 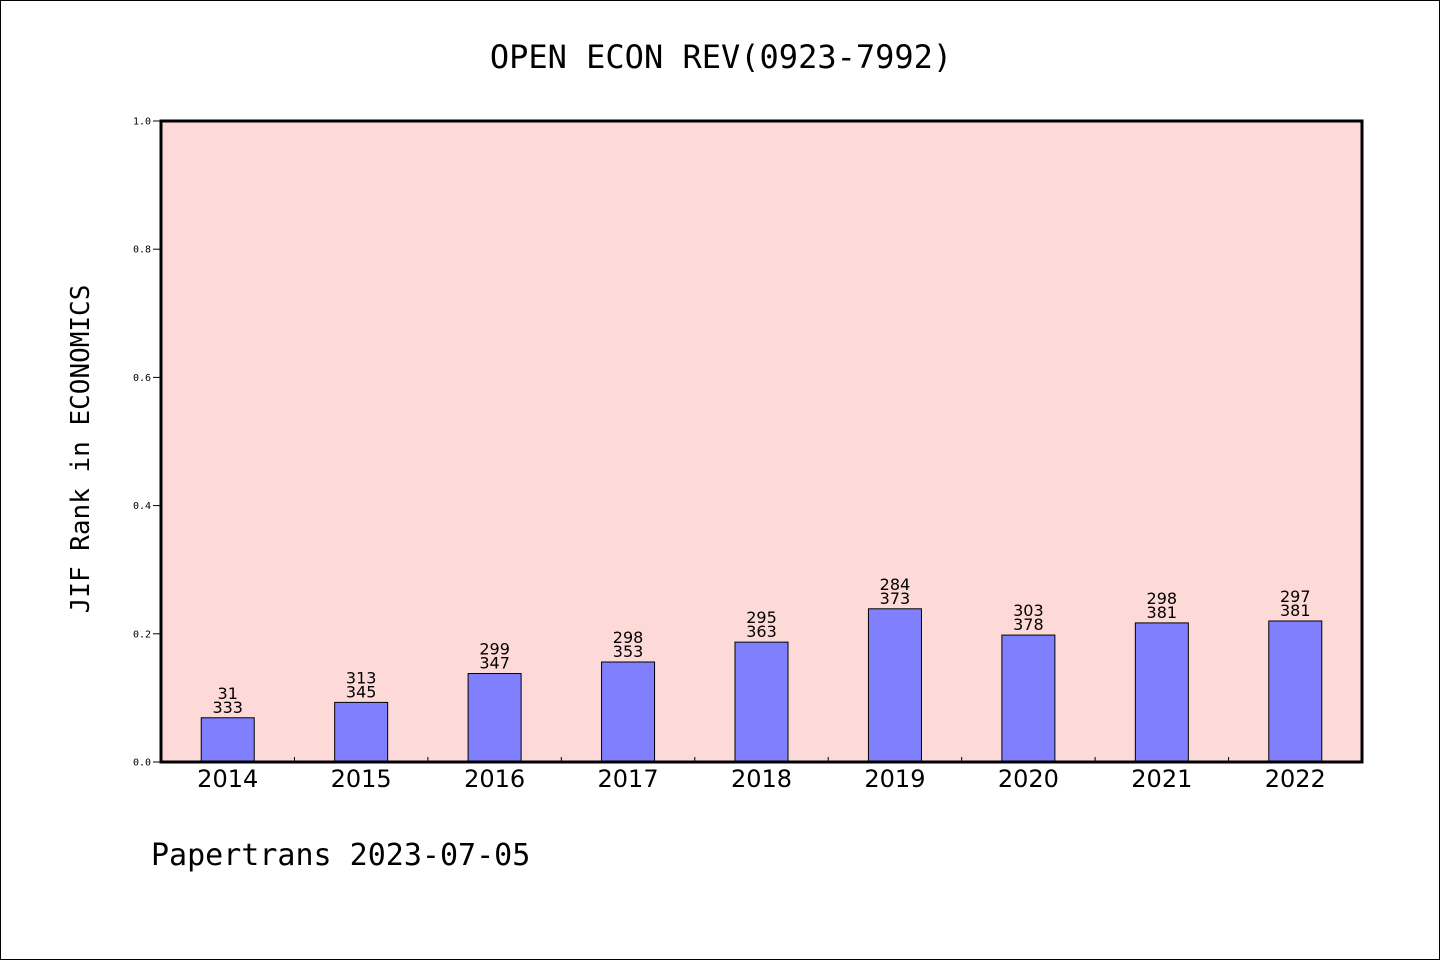 I want to click on bar-label-top: 313, so click(x=361, y=677).